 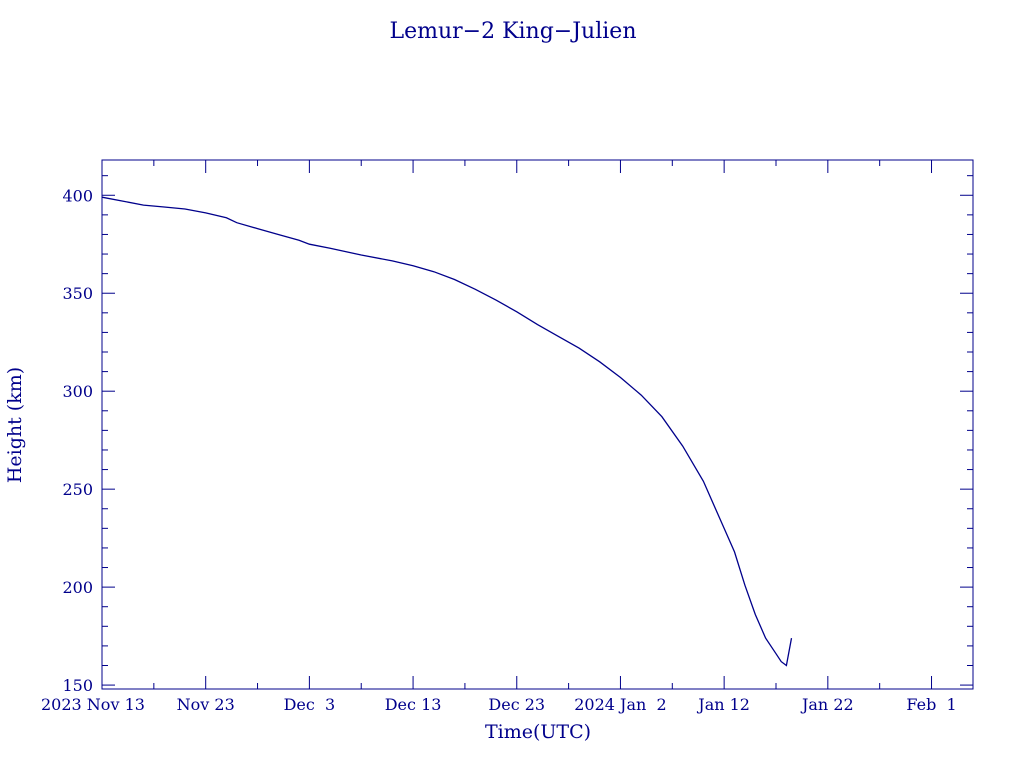 I want to click on y-tick-label: 250, so click(x=77, y=489).